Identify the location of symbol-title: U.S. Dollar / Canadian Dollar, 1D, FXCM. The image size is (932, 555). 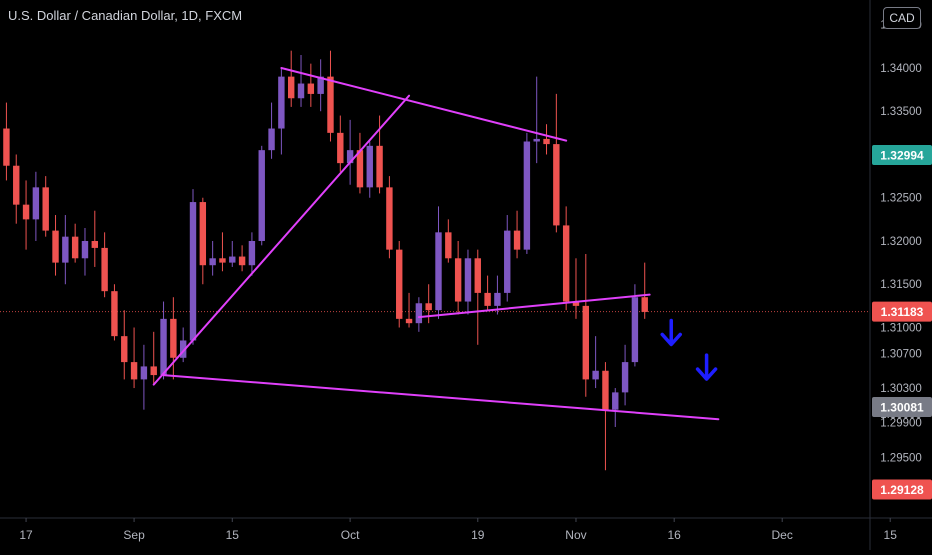
(125, 15).